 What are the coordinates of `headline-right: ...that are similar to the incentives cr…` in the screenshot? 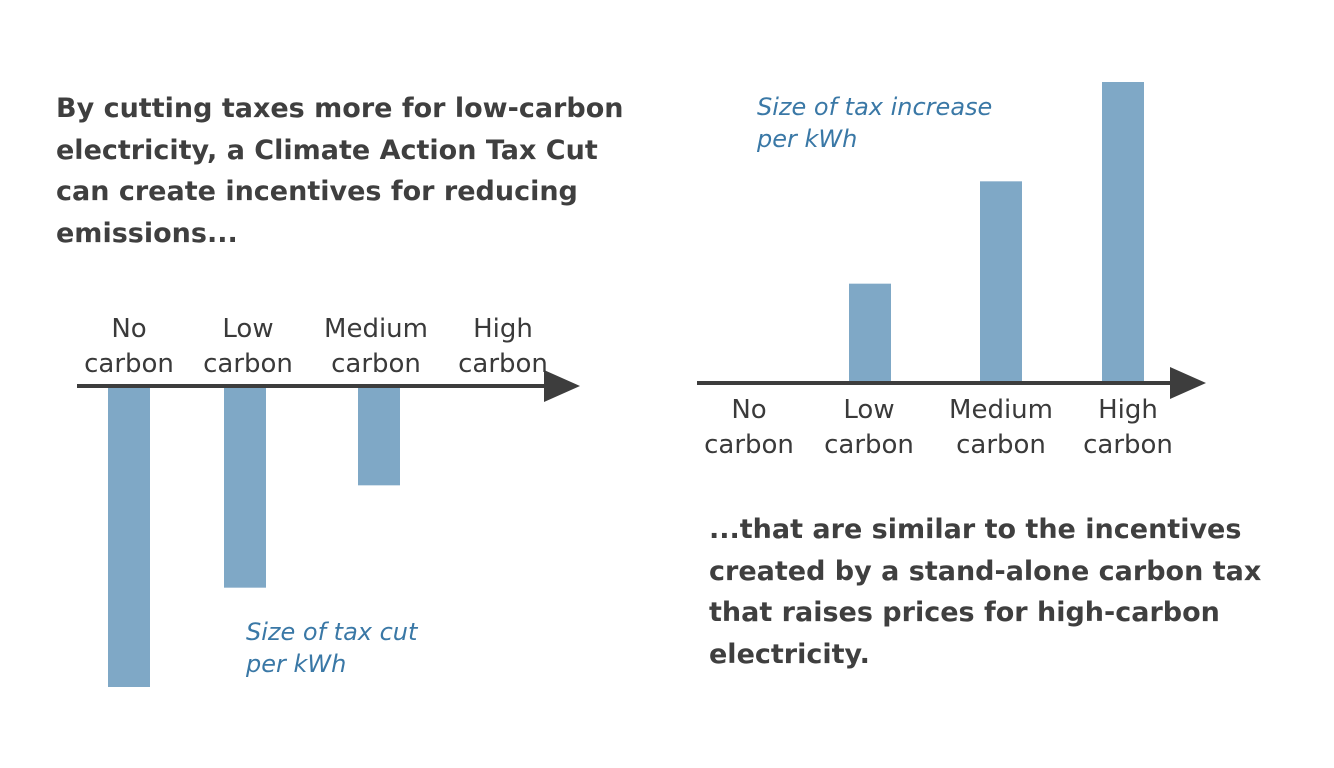 It's located at (985, 592).